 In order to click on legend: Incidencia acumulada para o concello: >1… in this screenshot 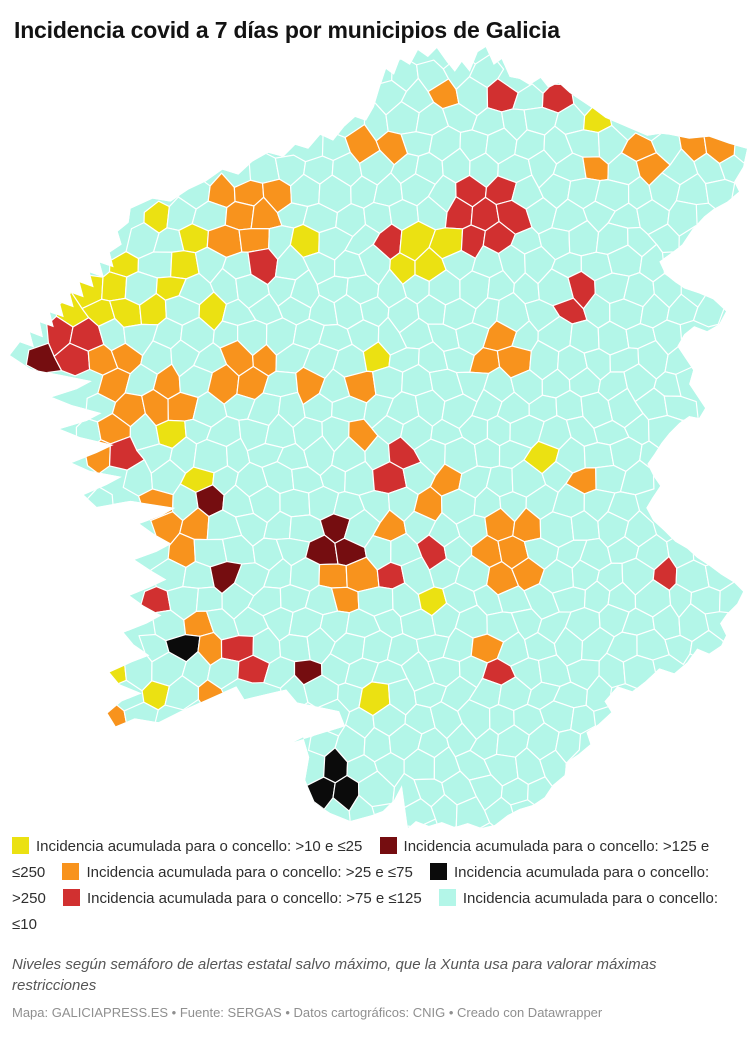, I will do `click(378, 886)`.